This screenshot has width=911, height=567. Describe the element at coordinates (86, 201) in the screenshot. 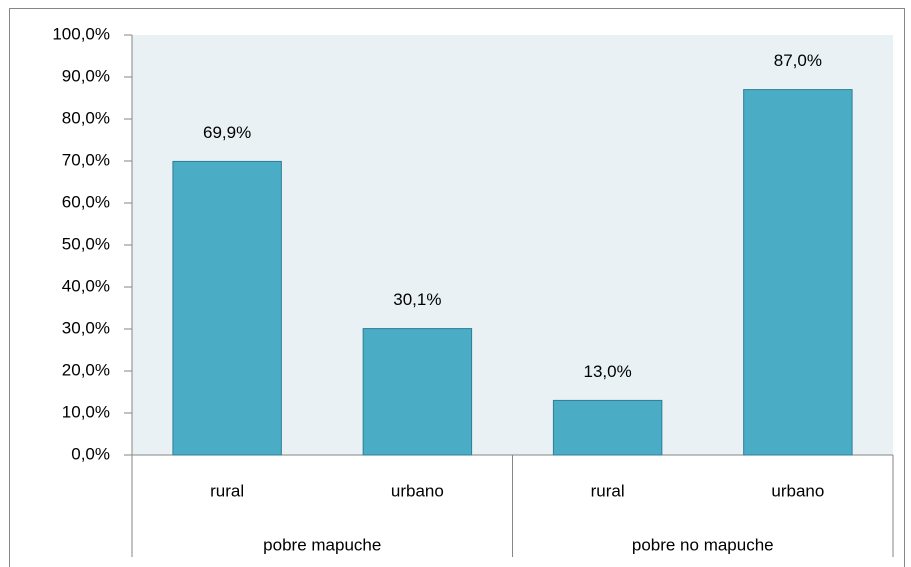

I see `y-tick-label: 60,0%` at that location.